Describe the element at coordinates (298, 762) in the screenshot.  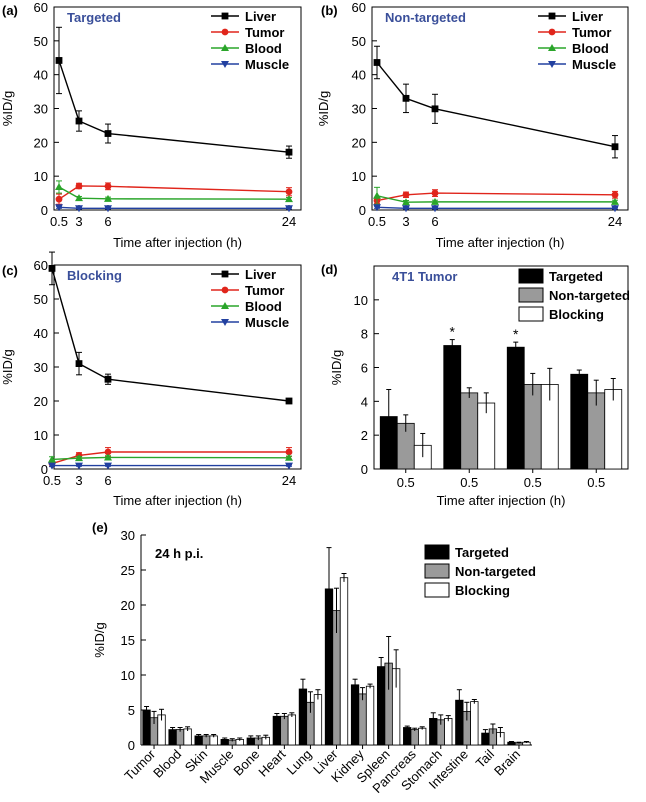
I see `x-tick-label: Lung` at that location.